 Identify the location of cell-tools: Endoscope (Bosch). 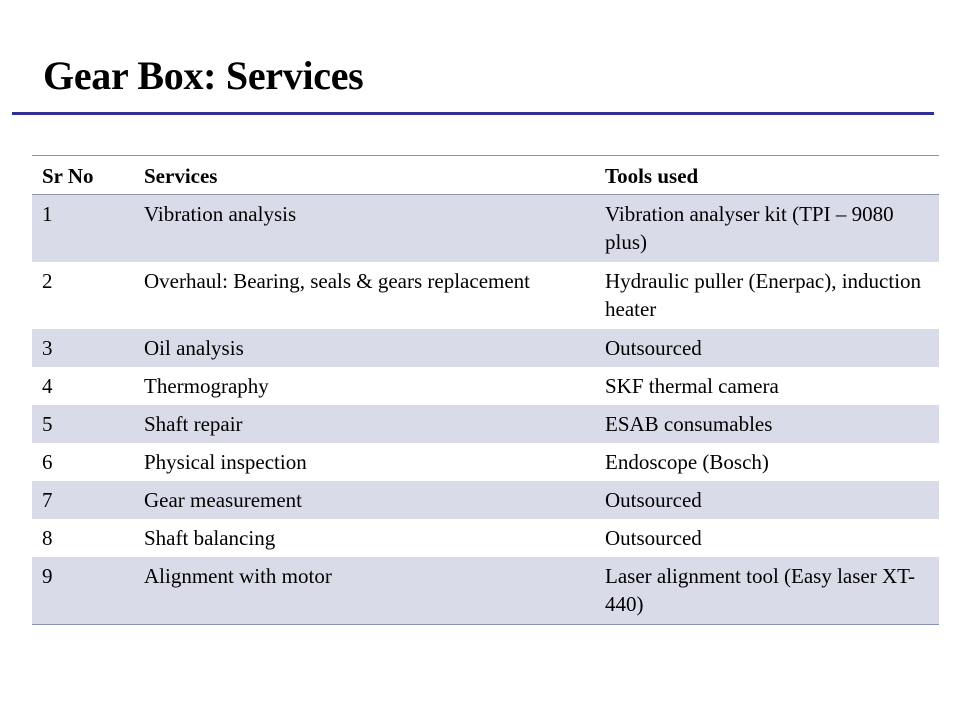
(687, 462).